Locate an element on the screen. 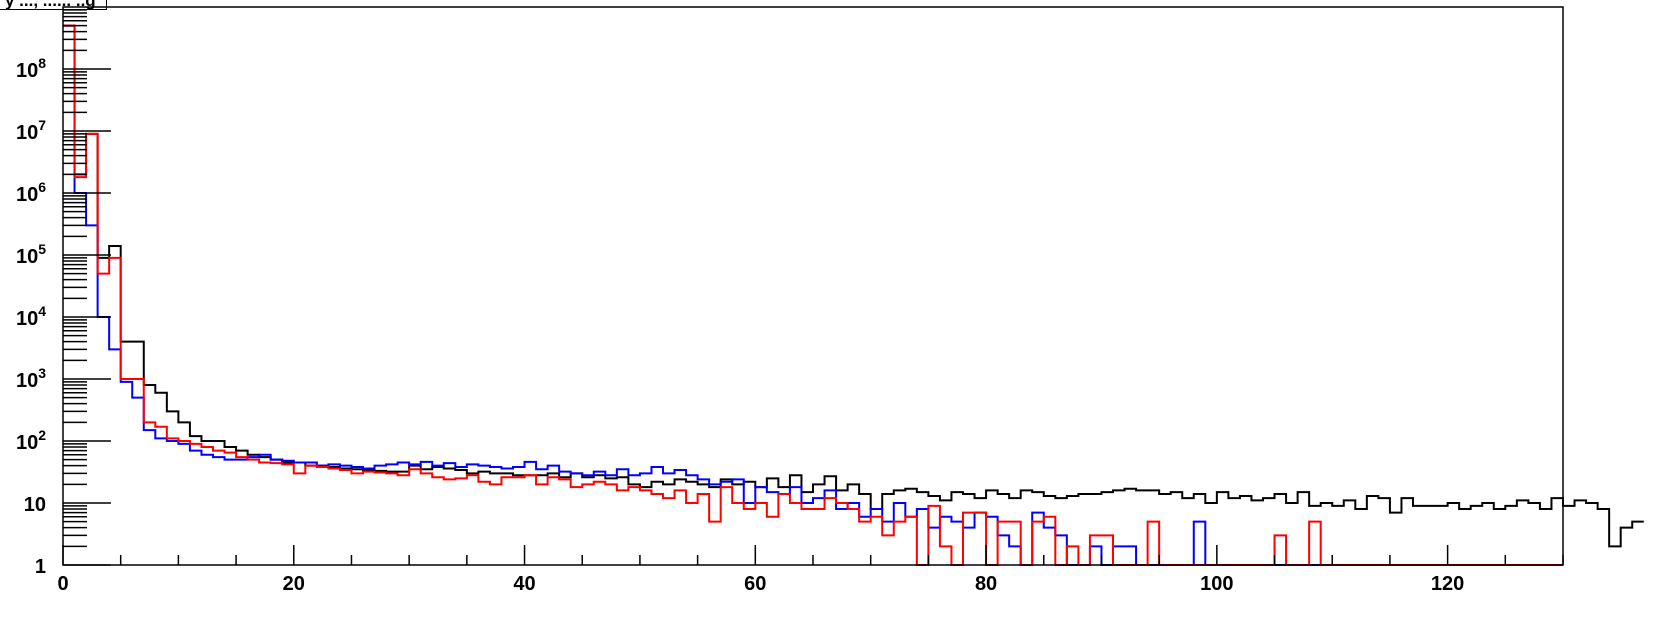 Image resolution: width=1663 pixels, height=631 pixels. x-tick-label: 20 is located at coordinates (294, 584).